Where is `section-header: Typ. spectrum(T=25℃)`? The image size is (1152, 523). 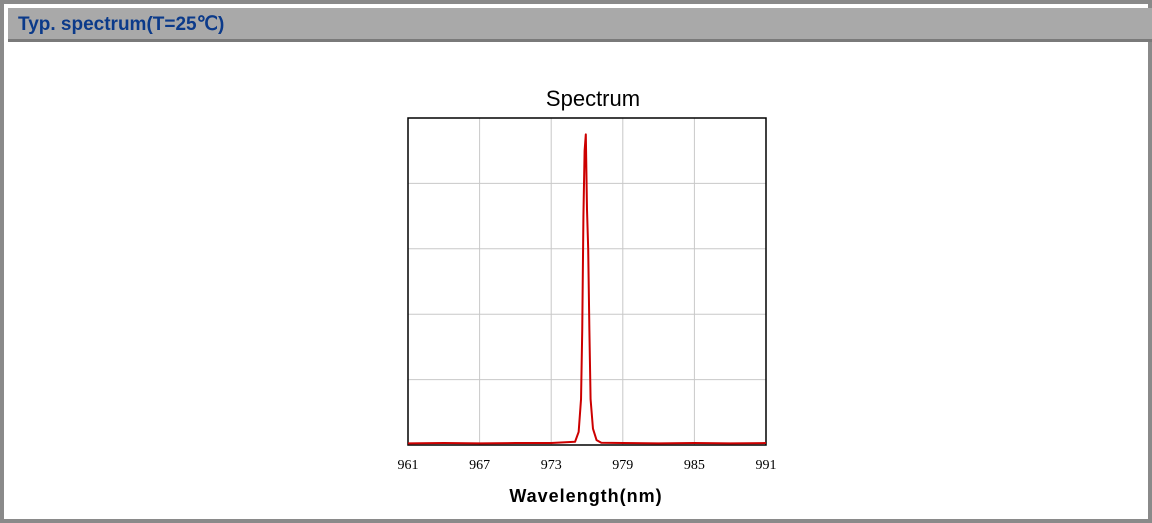
section-header: Typ. spectrum(T=25℃) is located at coordinates (580, 25).